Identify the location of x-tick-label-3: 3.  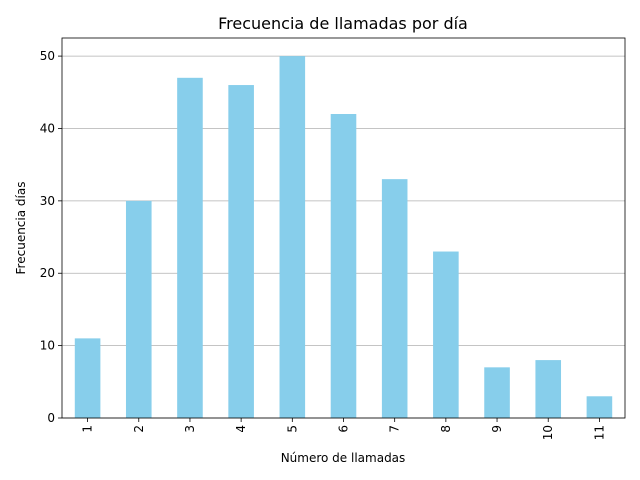
(190, 429).